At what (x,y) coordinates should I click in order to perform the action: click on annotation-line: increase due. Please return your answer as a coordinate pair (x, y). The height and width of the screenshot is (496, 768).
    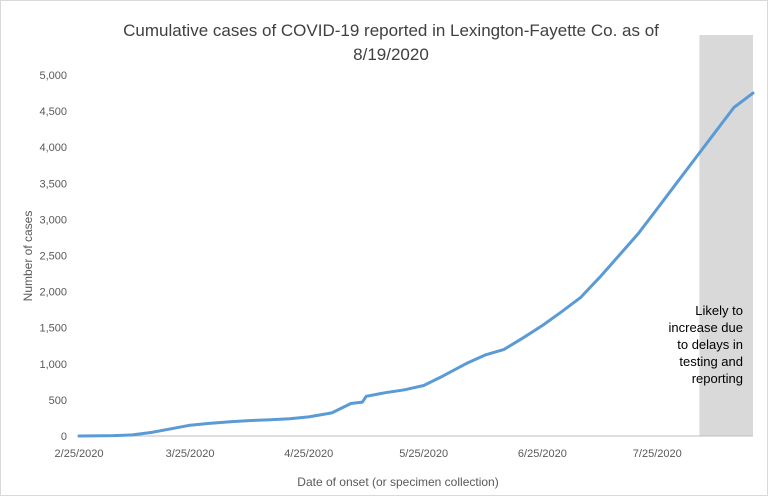
    Looking at the image, I should click on (706, 327).